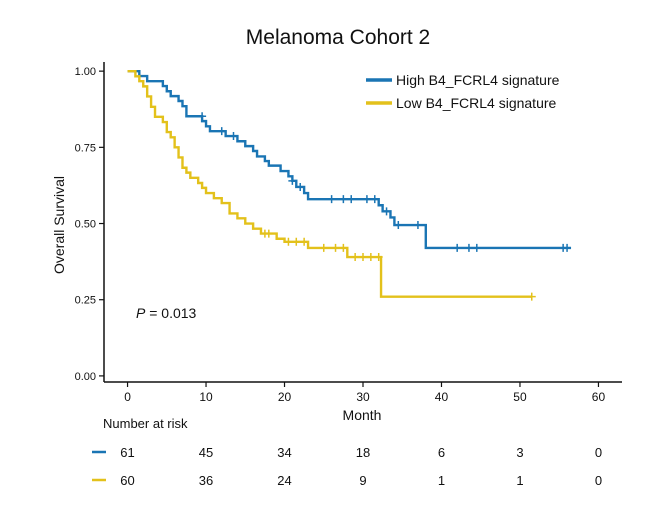 Image resolution: width=645 pixels, height=506 pixels. Describe the element at coordinates (127, 452) in the screenshot. I see `risk-count: 61` at that location.